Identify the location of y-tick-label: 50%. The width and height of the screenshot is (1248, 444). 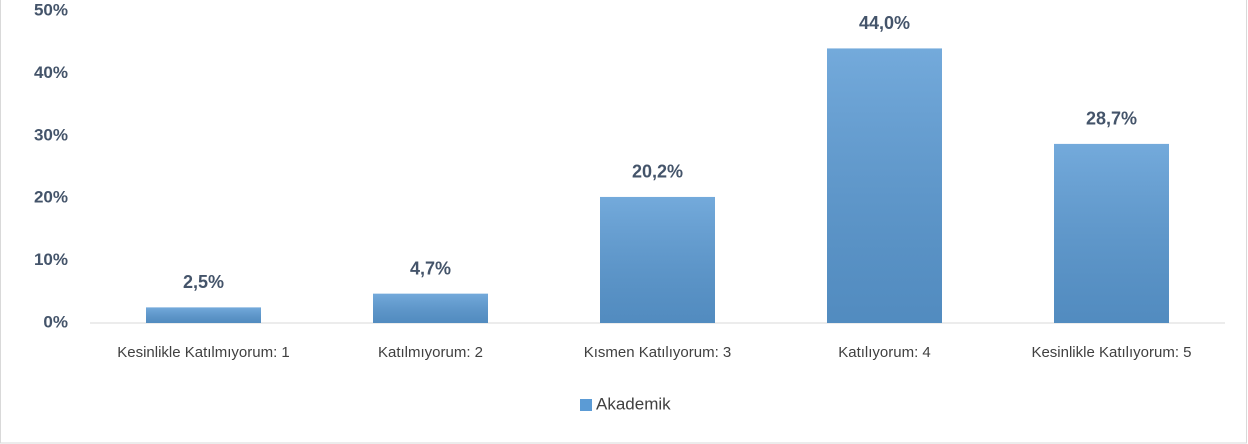
(51, 9).